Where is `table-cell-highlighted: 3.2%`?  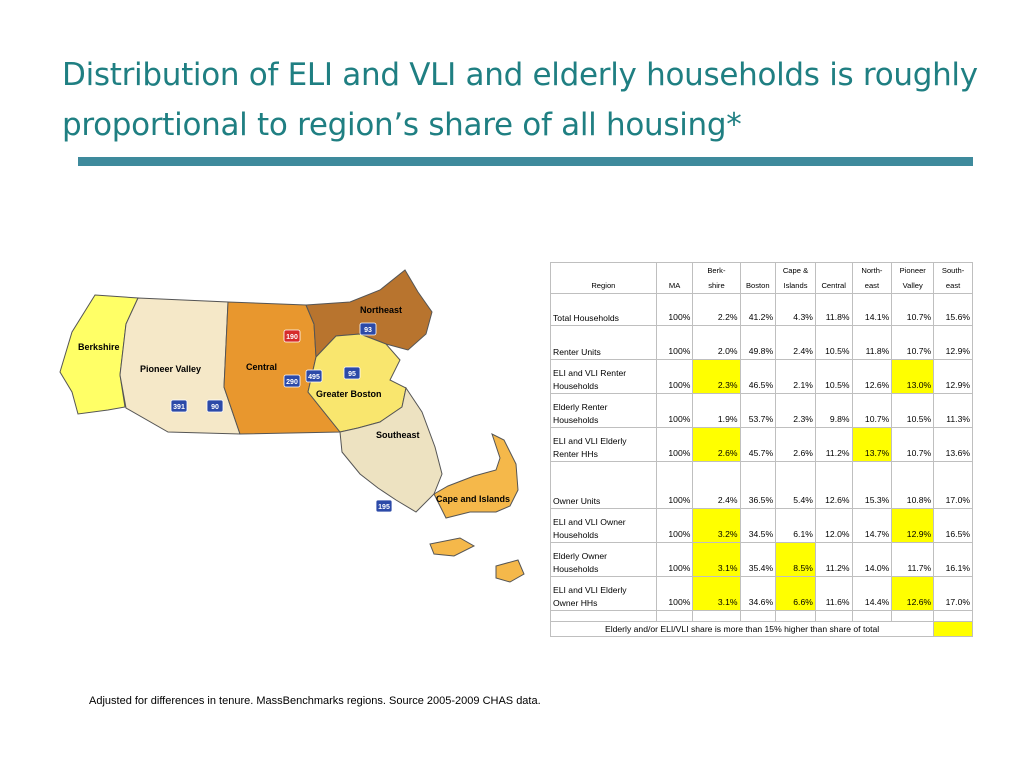
table-cell-highlighted: 3.2% is located at coordinates (716, 525).